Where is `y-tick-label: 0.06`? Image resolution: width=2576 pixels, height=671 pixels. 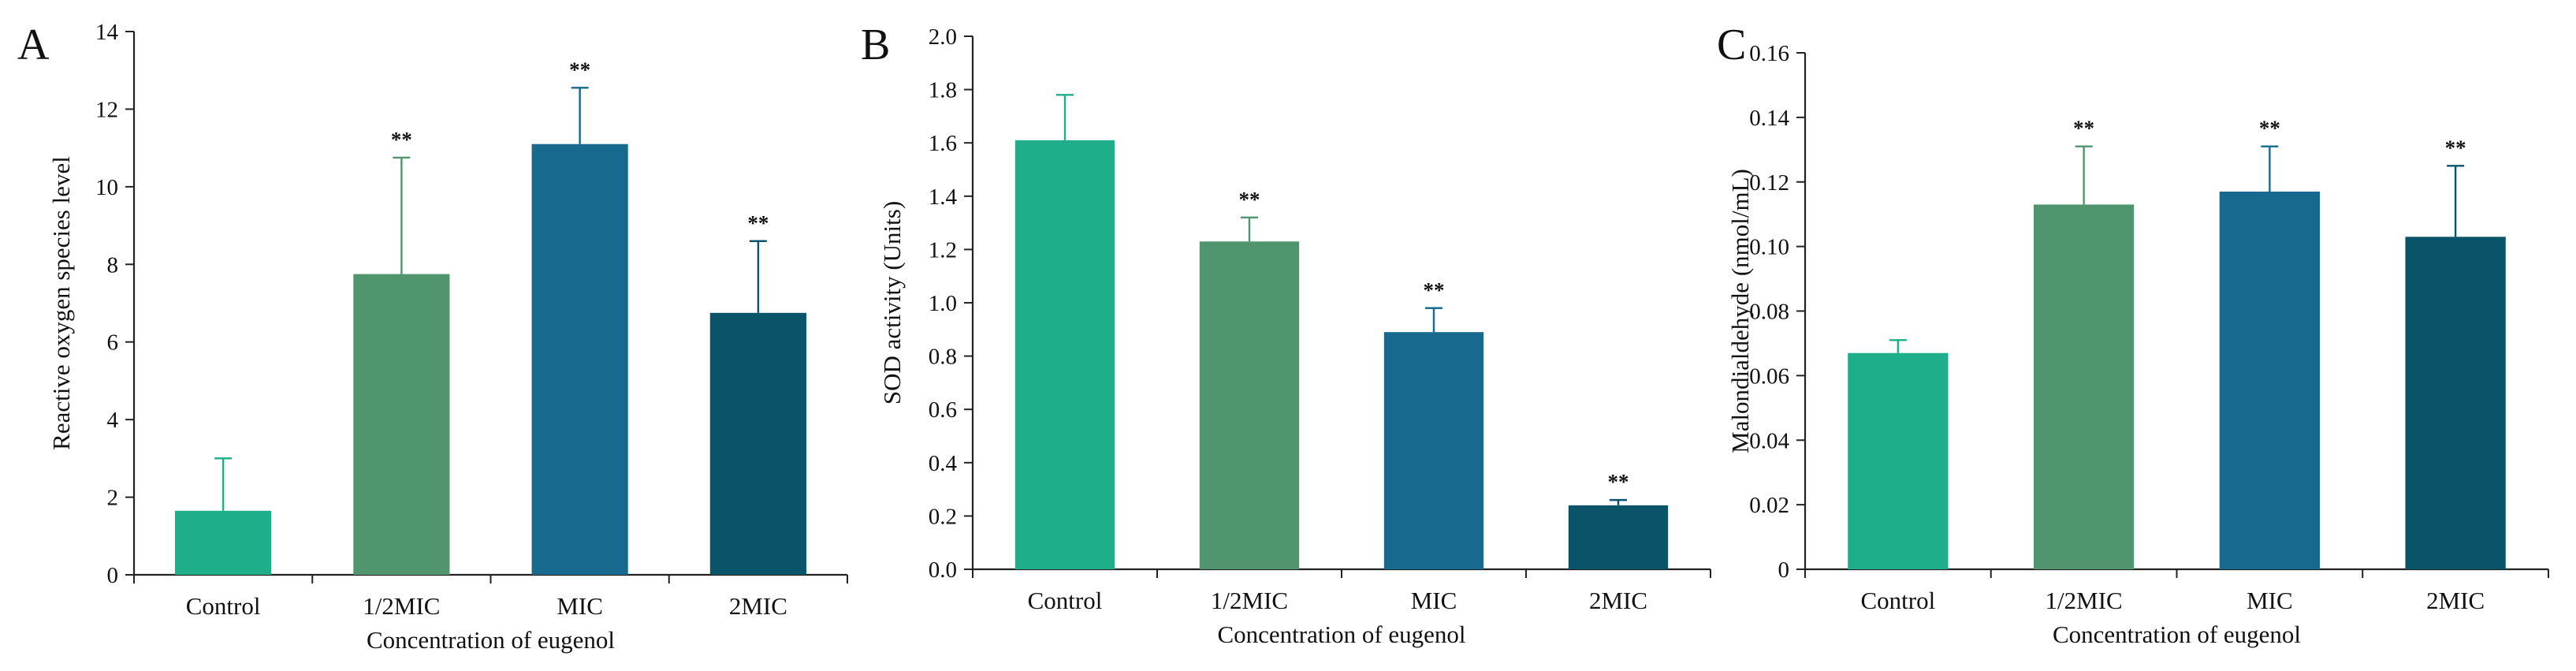 y-tick-label: 0.06 is located at coordinates (1769, 376).